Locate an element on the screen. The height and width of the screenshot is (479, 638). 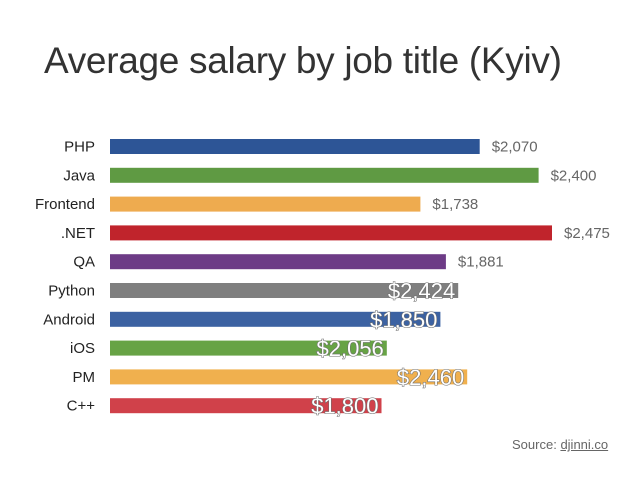
category-label-2: Frontend is located at coordinates (65, 204).